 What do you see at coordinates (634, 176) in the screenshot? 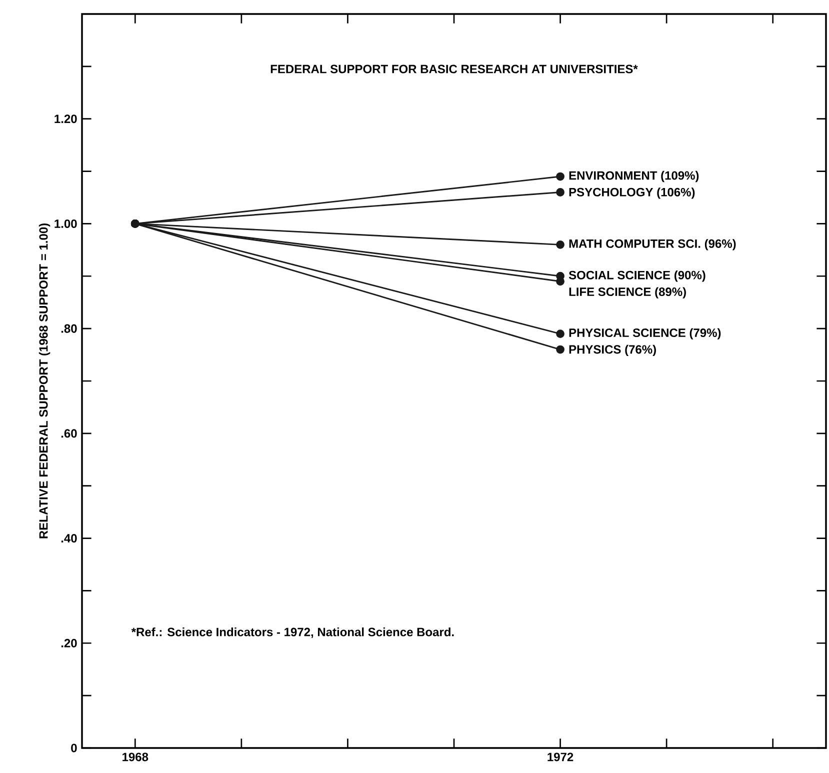
I see `series-label: ENVIRONMENT (109%)` at bounding box center [634, 176].